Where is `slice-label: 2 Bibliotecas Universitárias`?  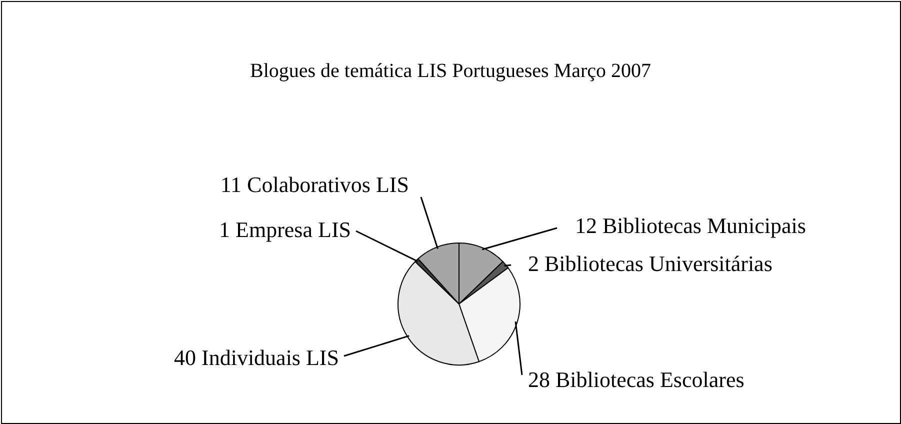 slice-label: 2 Bibliotecas Universitárias is located at coordinates (650, 263).